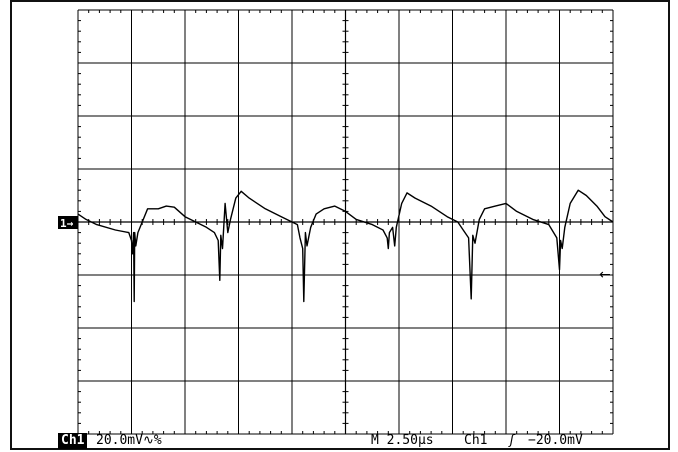  What do you see at coordinates (334, 249) in the screenshot?
I see `level-markers: 1→ ←` at bounding box center [334, 249].